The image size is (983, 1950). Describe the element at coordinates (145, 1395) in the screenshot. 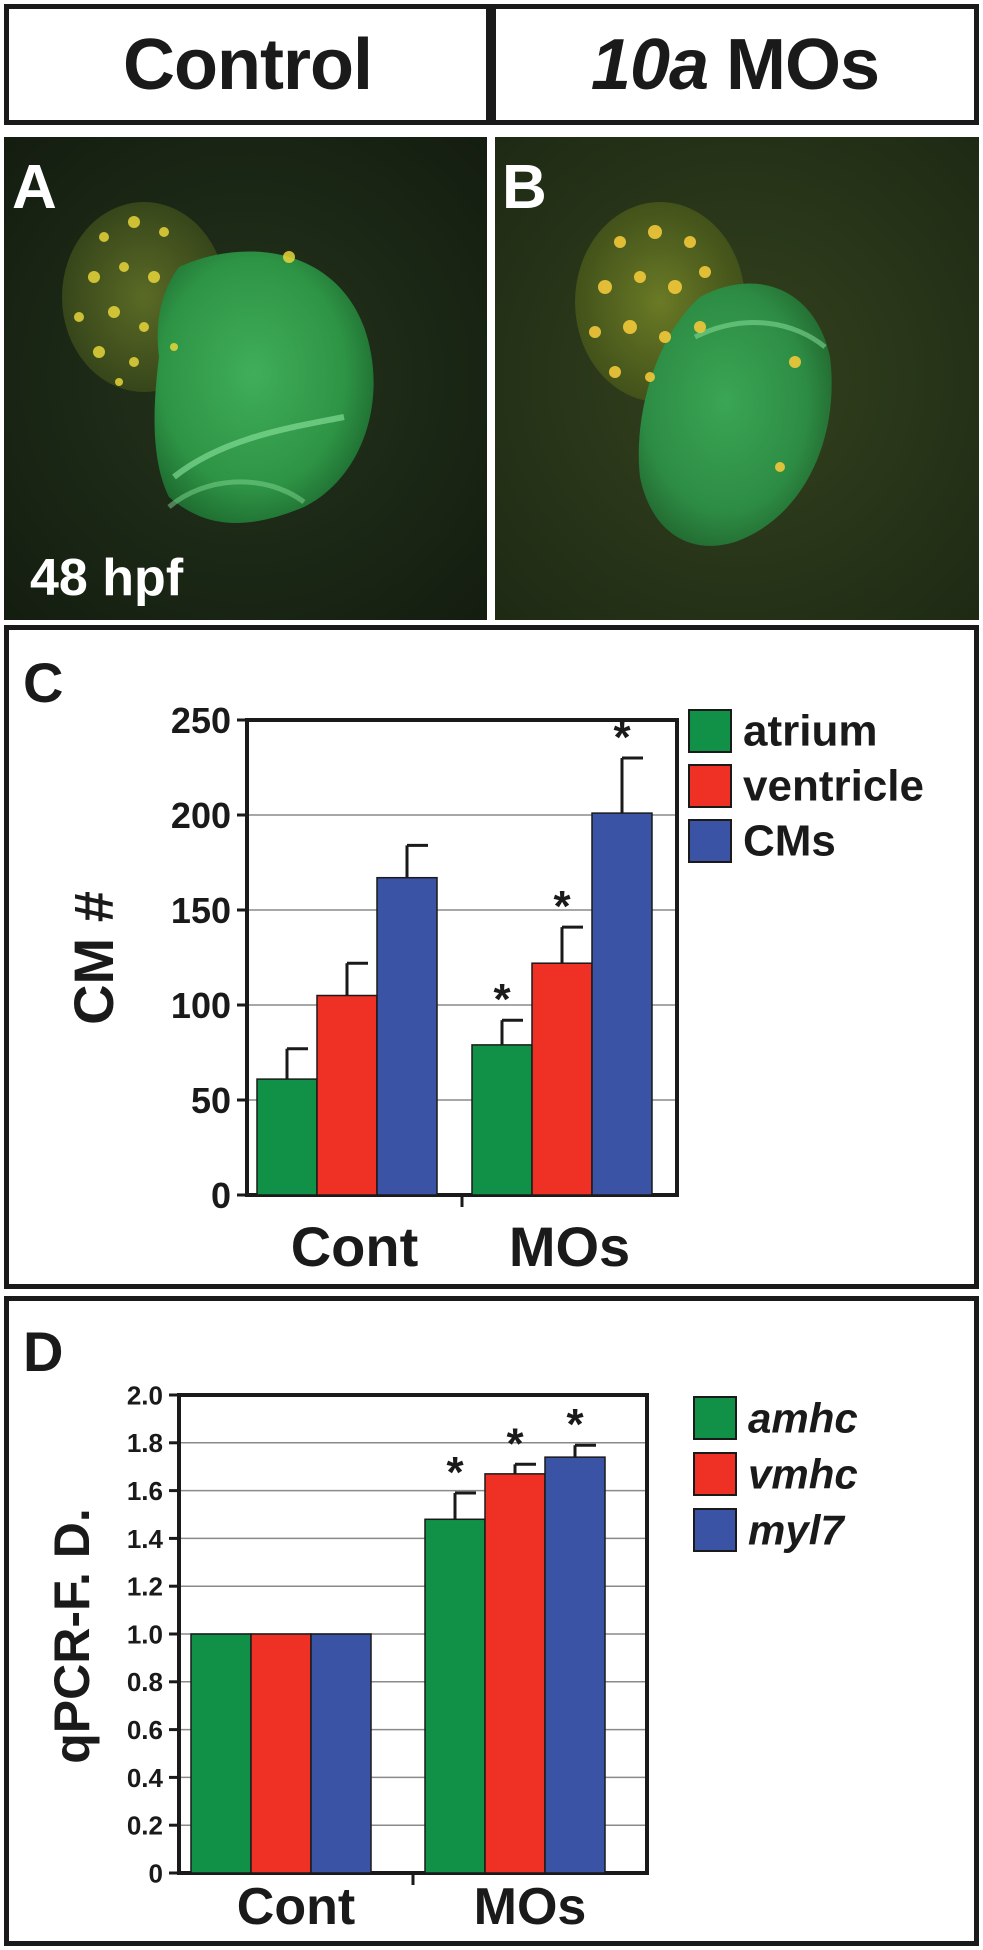

I see `y-tick-label: 2.0` at that location.